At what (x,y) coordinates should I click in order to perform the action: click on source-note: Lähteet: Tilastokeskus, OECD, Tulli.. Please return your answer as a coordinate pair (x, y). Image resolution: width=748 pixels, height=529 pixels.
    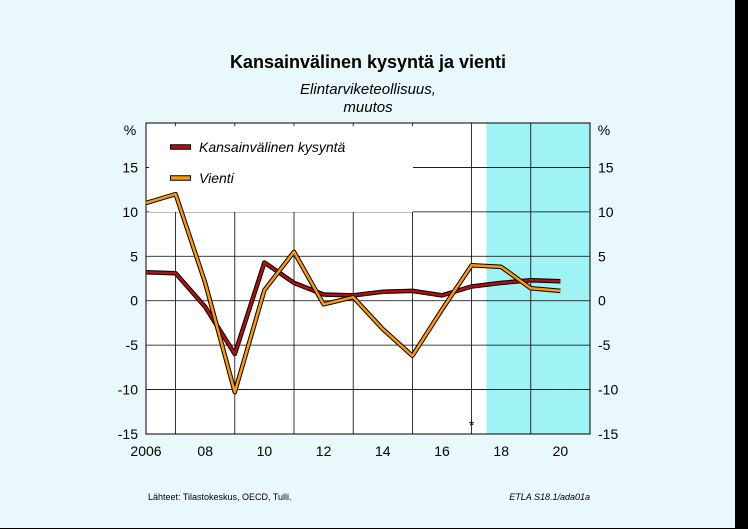
    Looking at the image, I should click on (220, 497).